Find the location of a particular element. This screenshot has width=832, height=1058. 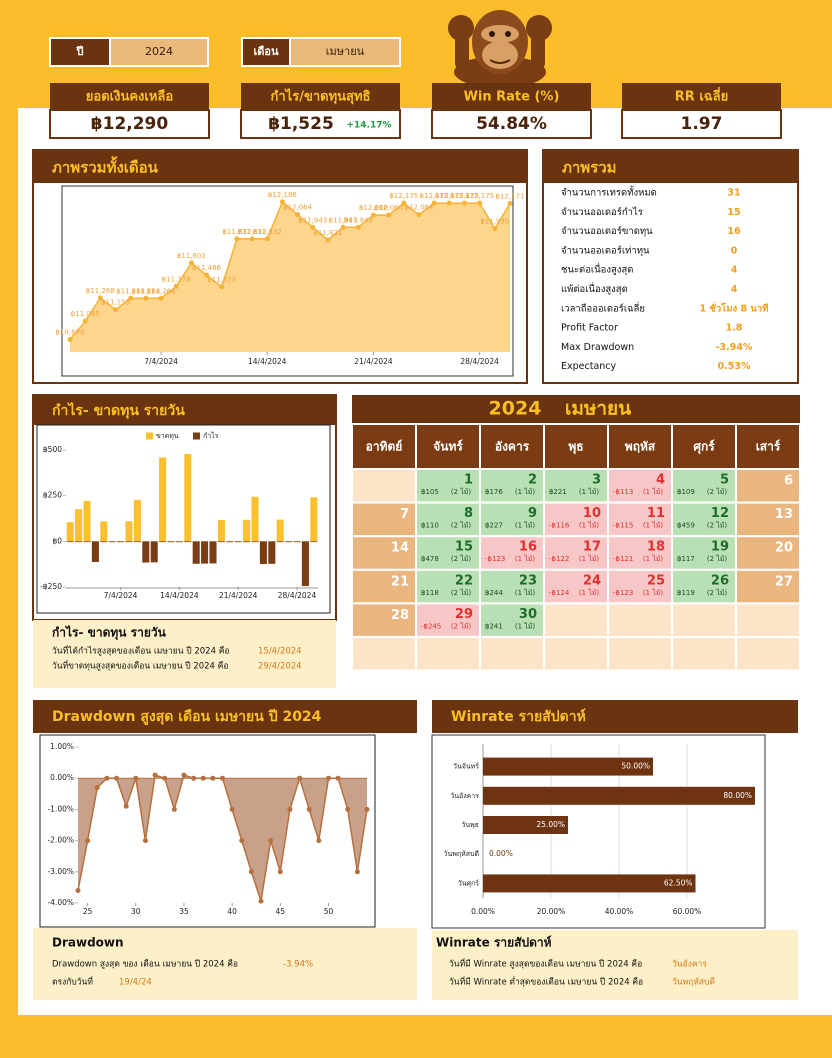

note-value: วันพฤหัสบดี is located at coordinates (693, 982).